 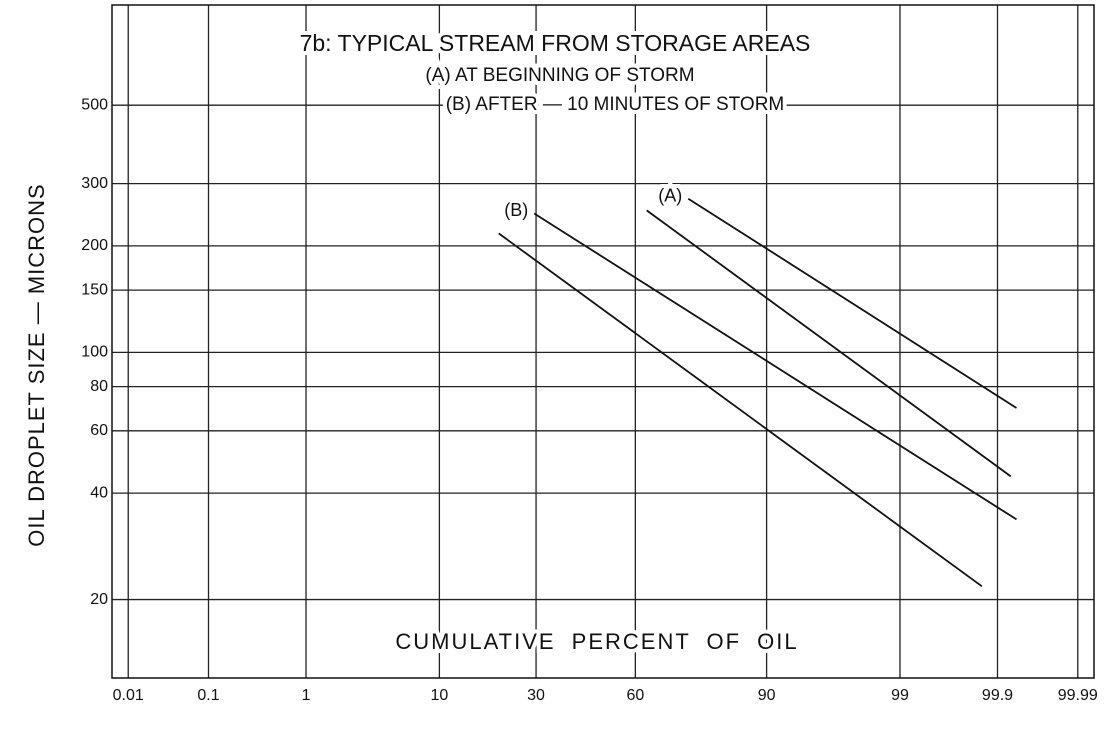 What do you see at coordinates (94, 352) in the screenshot?
I see `y-tick-label: 100` at bounding box center [94, 352].